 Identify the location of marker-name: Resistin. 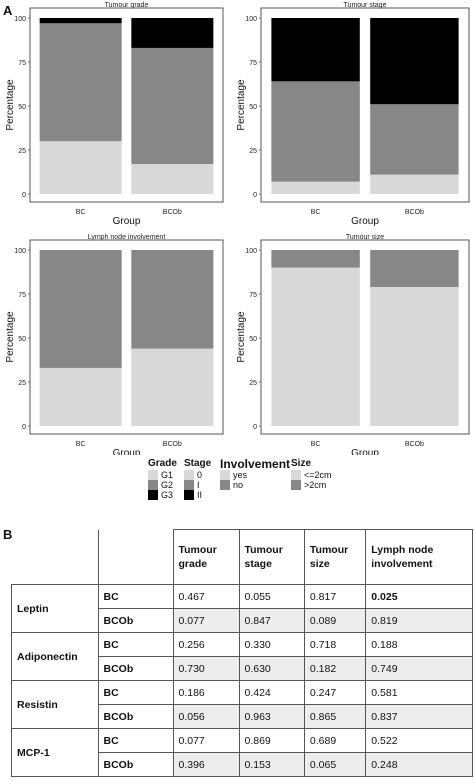
(55, 704).